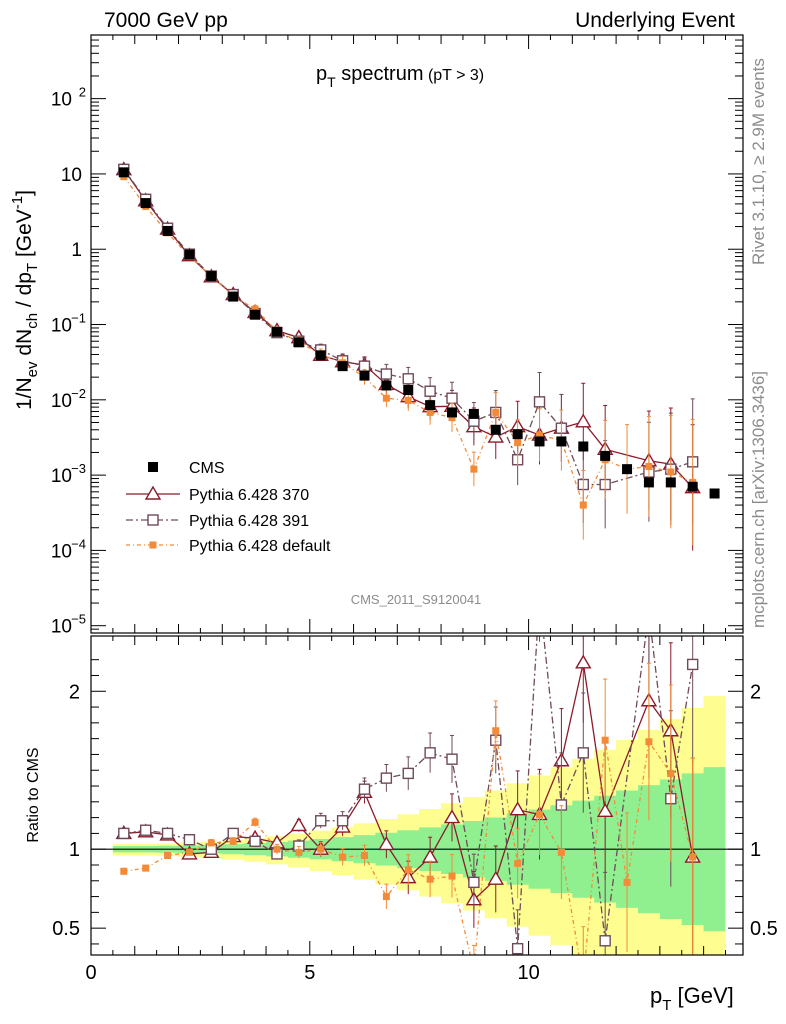  What do you see at coordinates (755, 692) in the screenshot?
I see `ratio-tick-label-r-2: 2` at bounding box center [755, 692].